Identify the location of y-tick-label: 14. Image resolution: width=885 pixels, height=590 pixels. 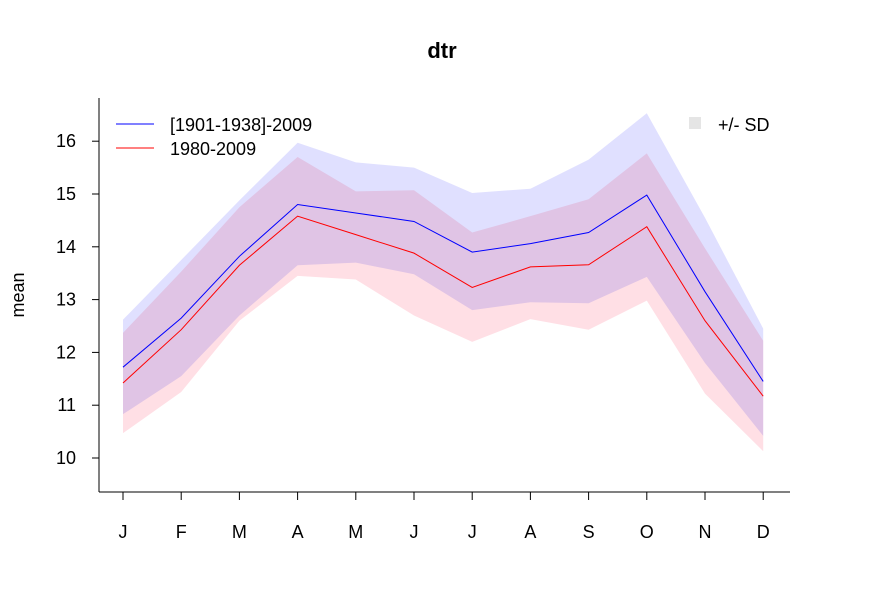
(66, 247).